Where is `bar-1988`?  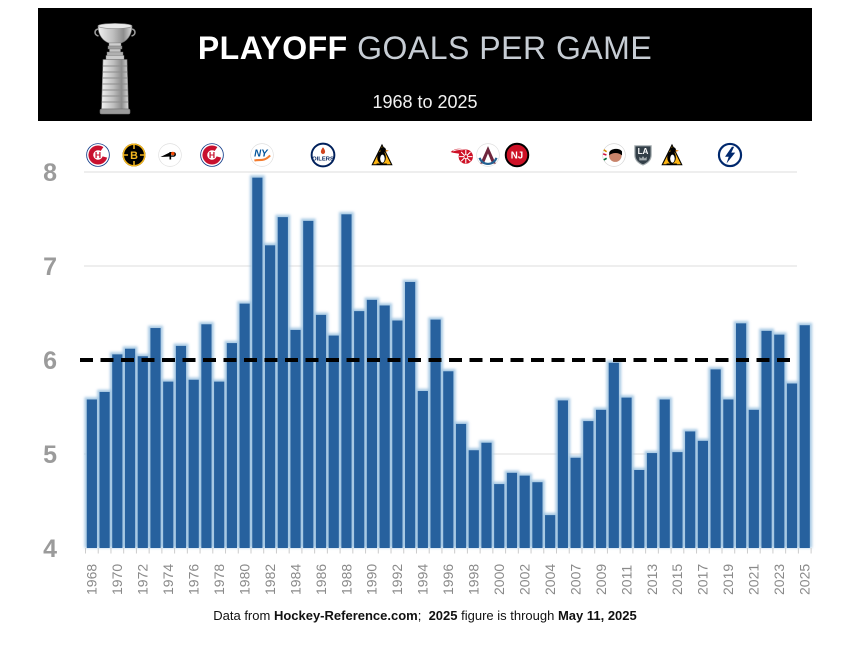 bar-1988 is located at coordinates (346, 381).